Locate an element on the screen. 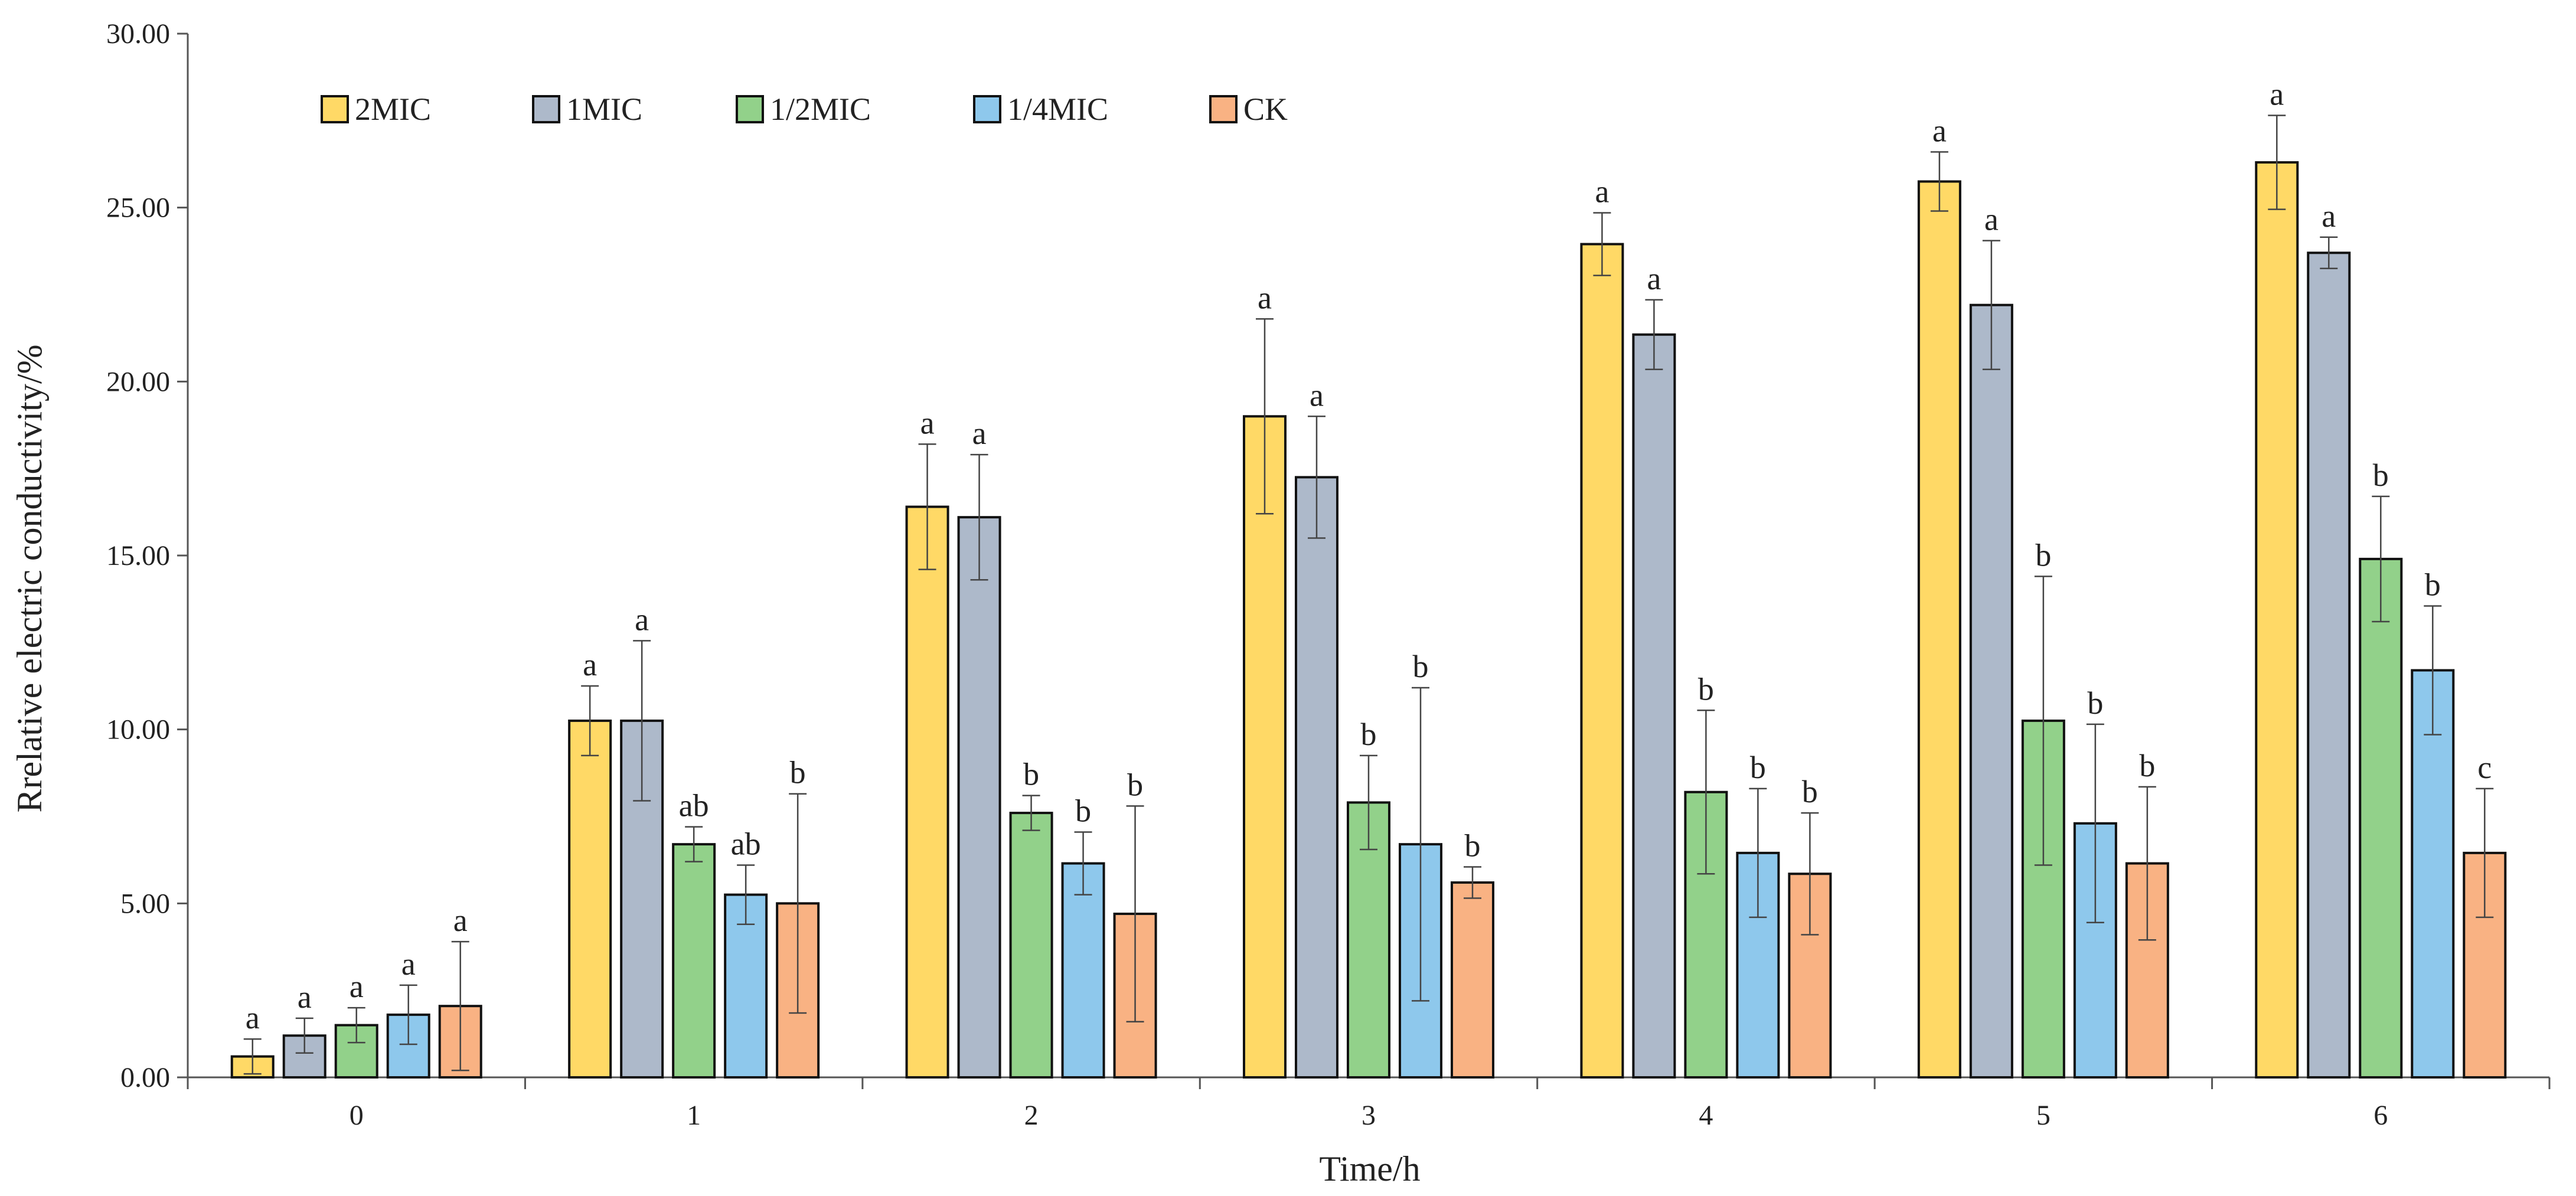  significance-label: c is located at coordinates (2484, 767).